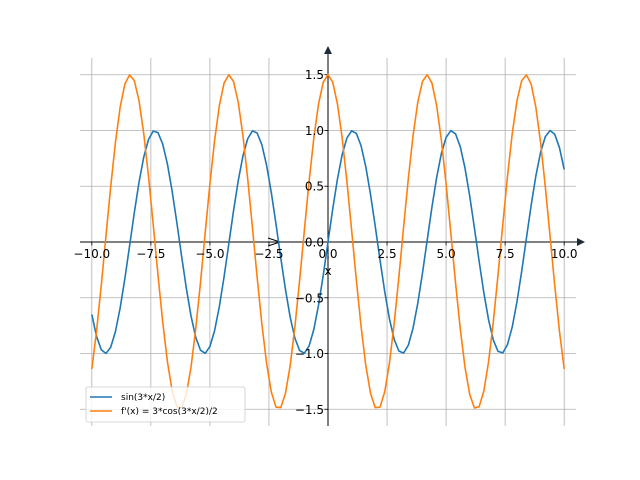  What do you see at coordinates (169, 412) in the screenshot?
I see `legend-label-derivative: f'(x) = 3*cos(3*x/2)/2` at bounding box center [169, 412].